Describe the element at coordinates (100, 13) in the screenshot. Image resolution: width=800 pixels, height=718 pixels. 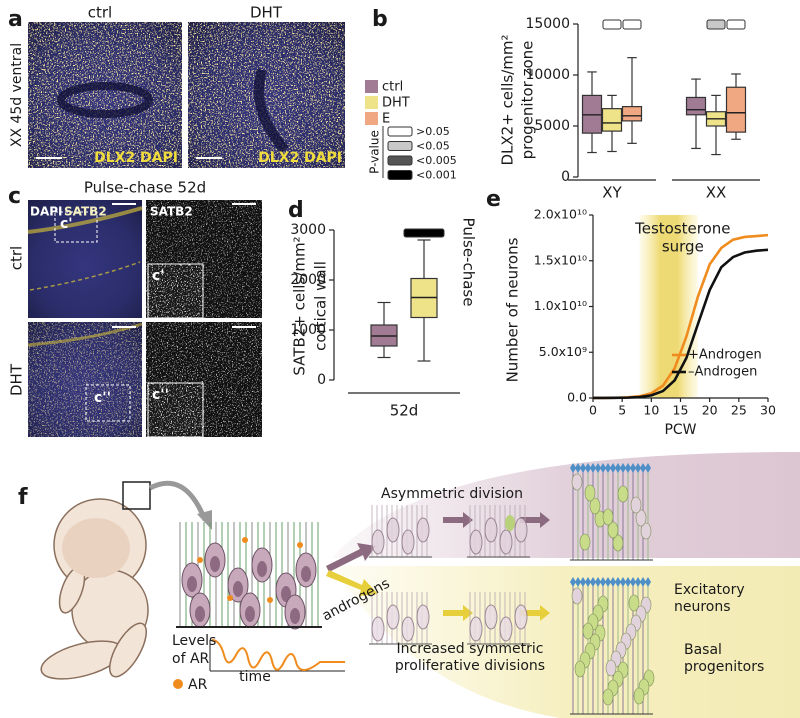
I see `condition-label: ctrl` at that location.